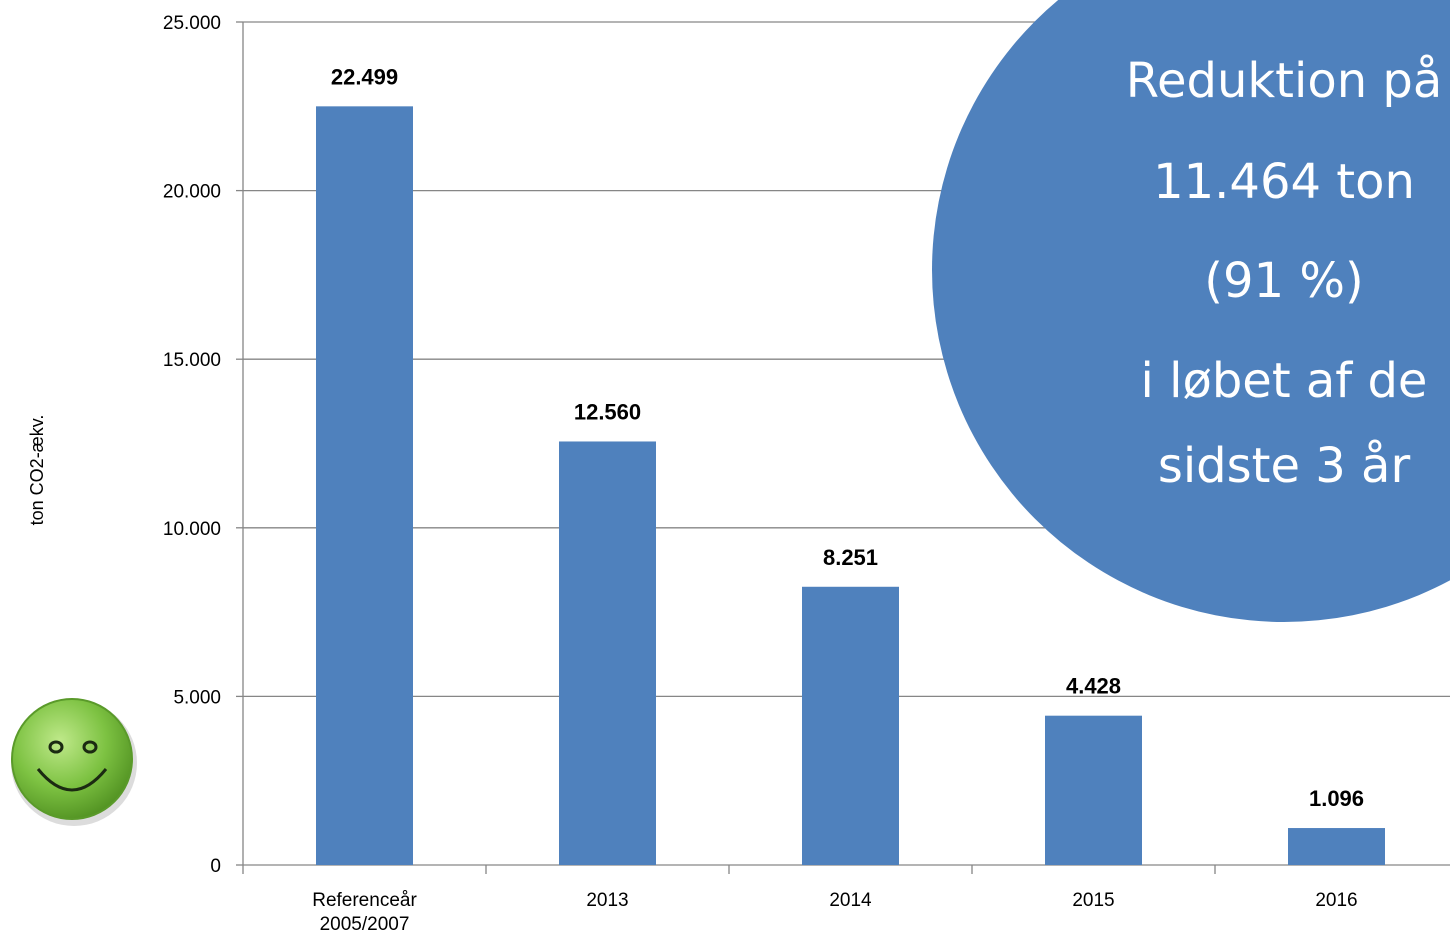  What do you see at coordinates (607, 900) in the screenshot?
I see `x-tick-label: 2013` at bounding box center [607, 900].